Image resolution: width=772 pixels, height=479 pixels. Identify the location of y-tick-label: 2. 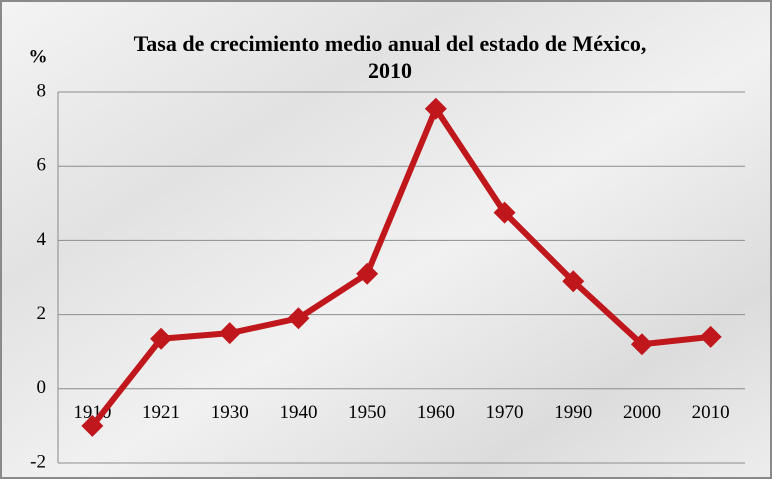
(42, 313).